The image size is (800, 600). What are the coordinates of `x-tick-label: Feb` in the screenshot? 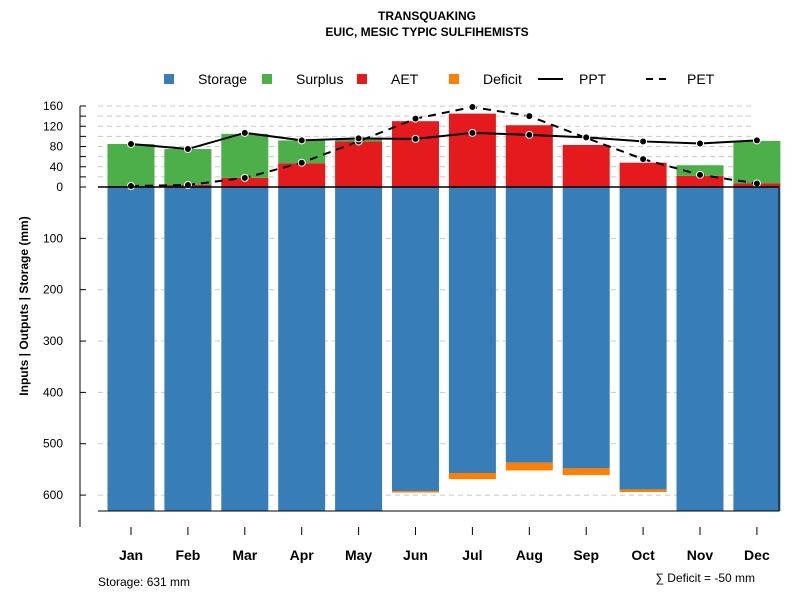 It's located at (187, 555).